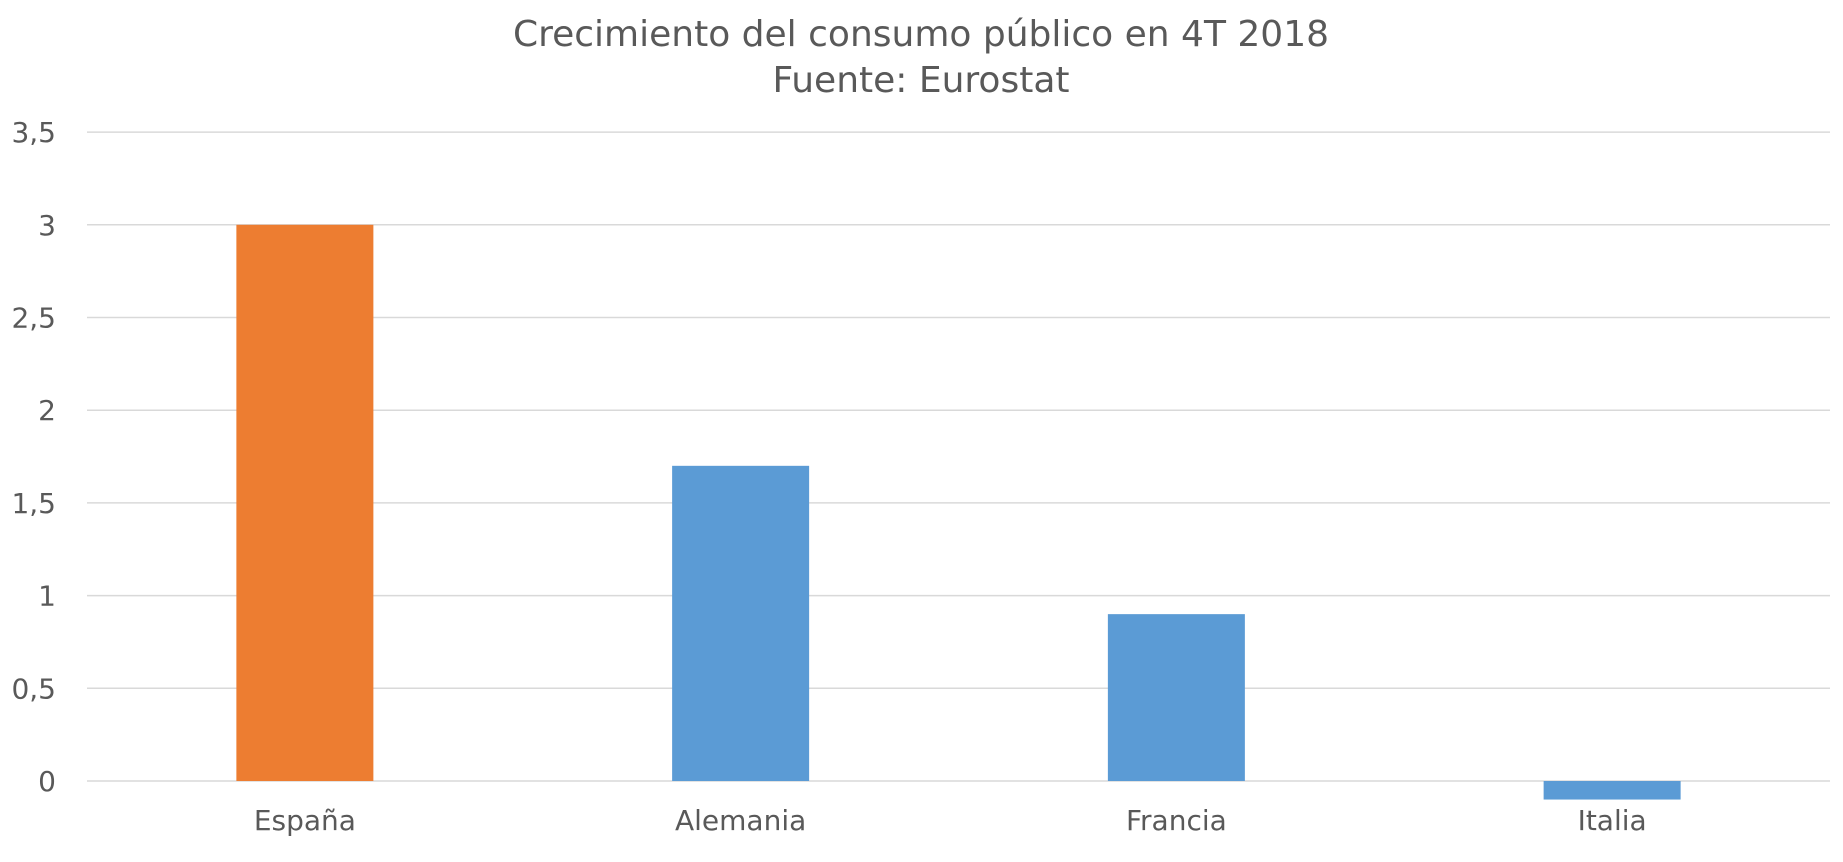 This screenshot has height=862, width=1843. Describe the element at coordinates (47, 596) in the screenshot. I see `y-tick-label: 1` at that location.